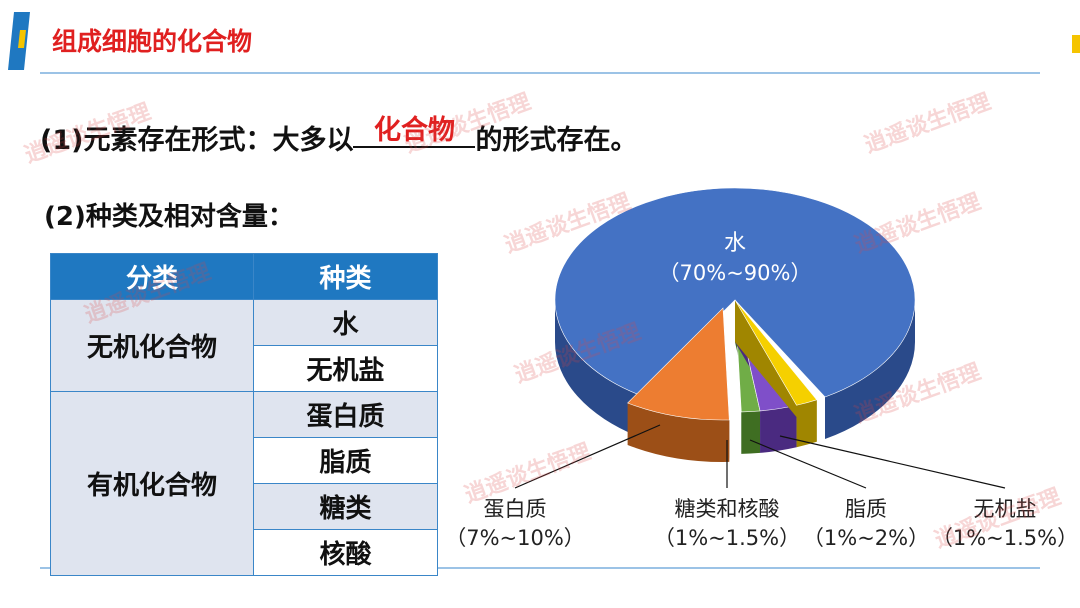 This screenshot has height=608, width=1080. Describe the element at coordinates (345, 460) in the screenshot. I see `kind-cell: 脂质` at that location.